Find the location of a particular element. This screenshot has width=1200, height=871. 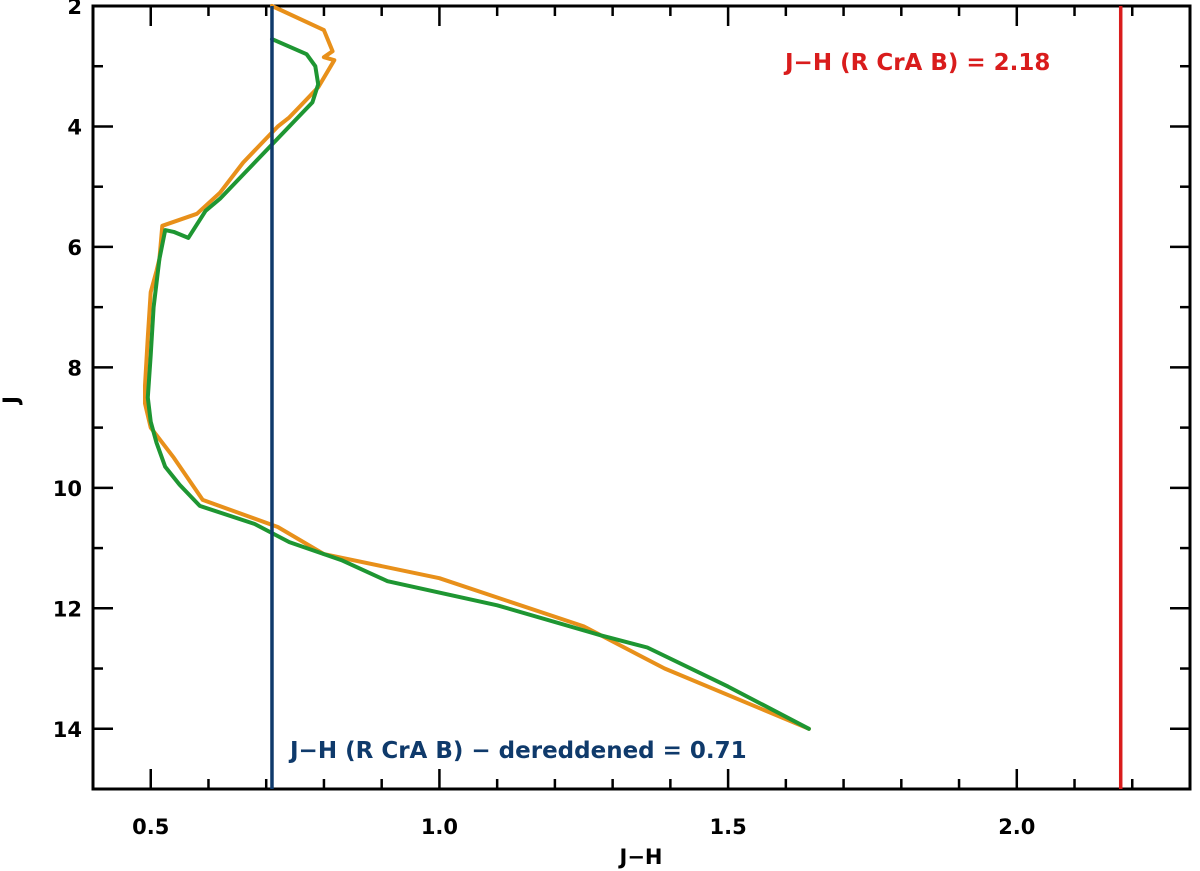

y-tick-label: 2 is located at coordinates (74, 9).